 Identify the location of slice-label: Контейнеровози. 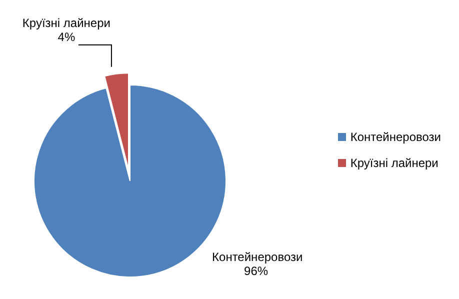
(257, 257).